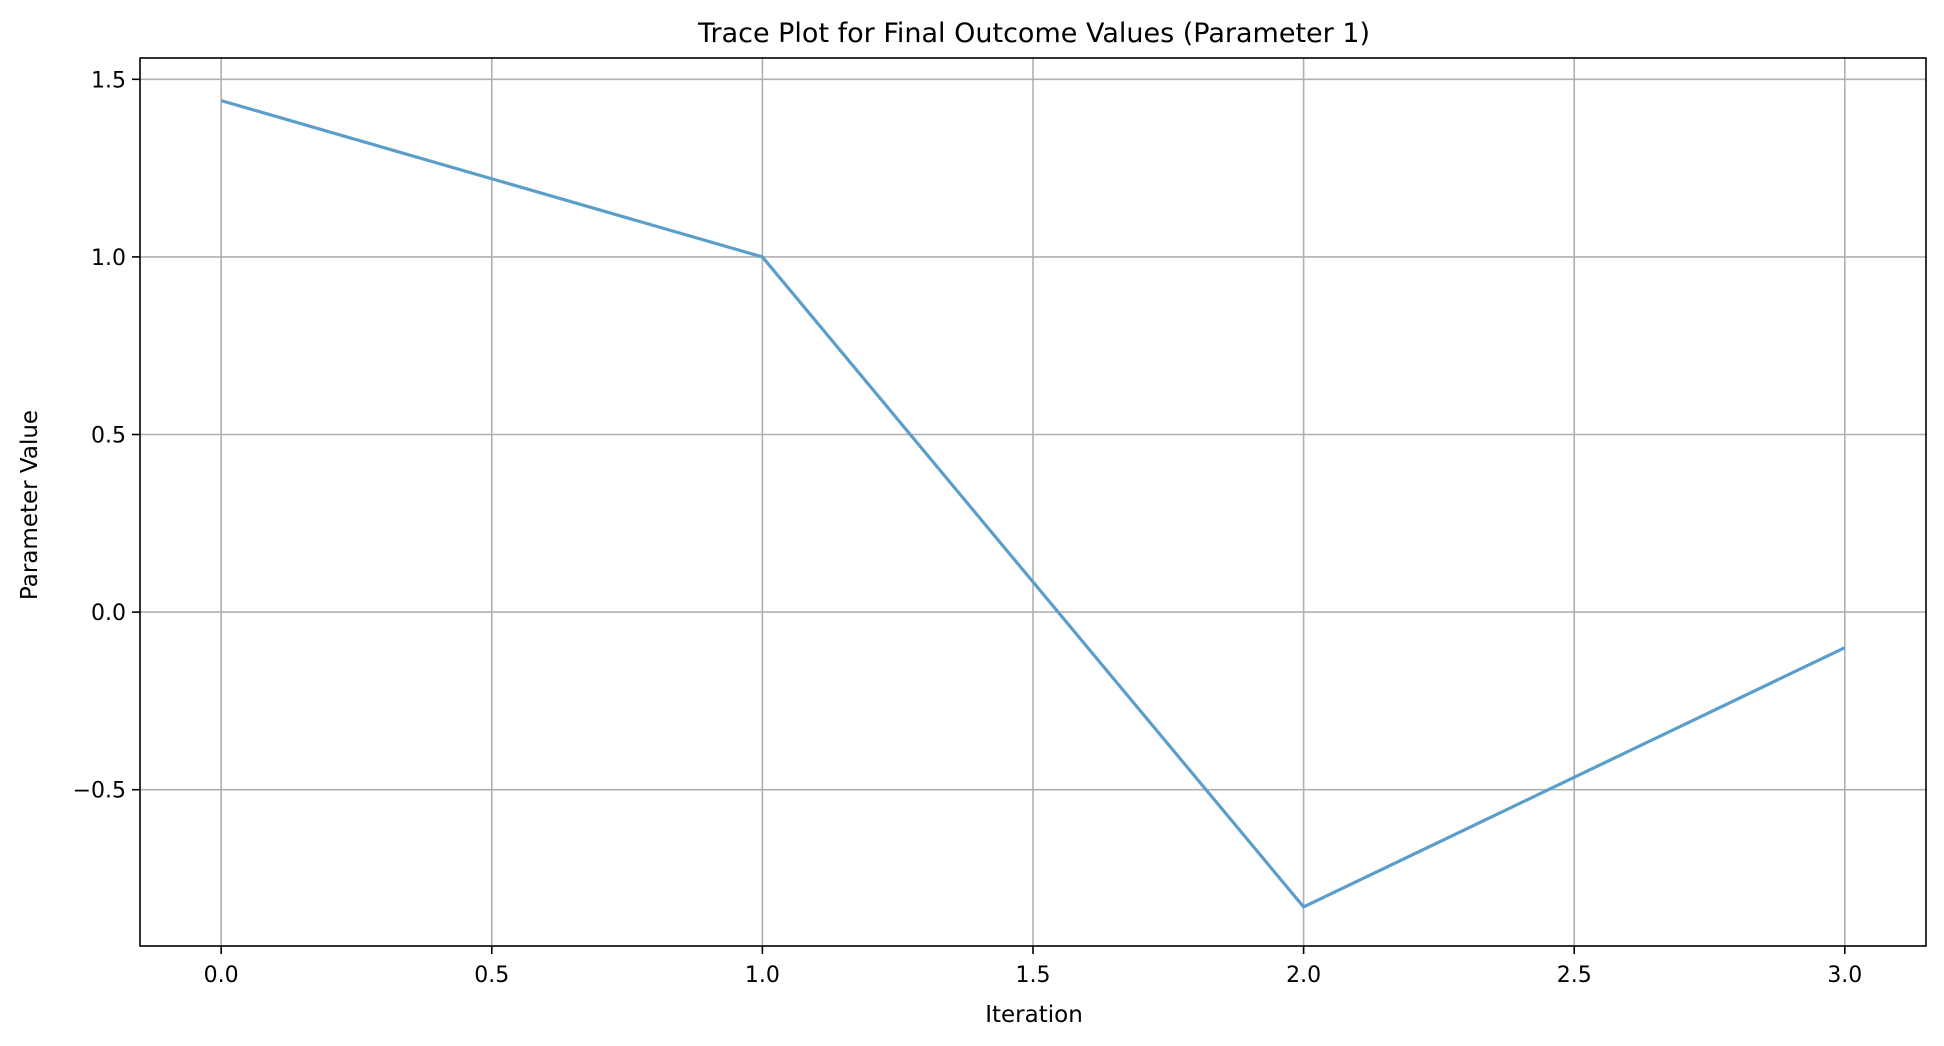 This screenshot has width=1944, height=1046. I want to click on y-tick-label: 0.0, so click(108, 613).